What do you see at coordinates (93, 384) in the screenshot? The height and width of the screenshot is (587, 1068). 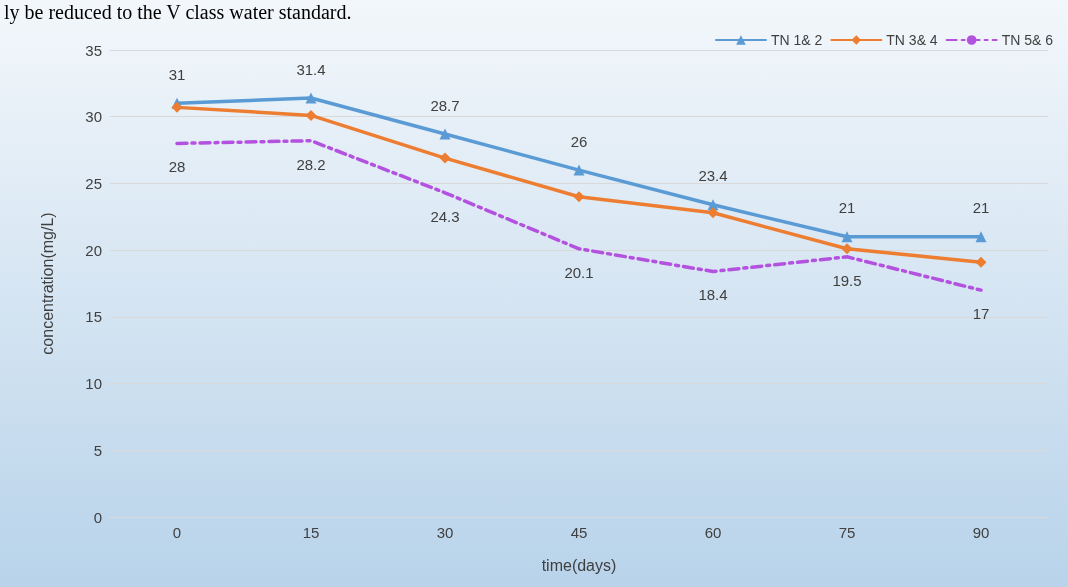 I see `y-tick-label: 10` at bounding box center [93, 384].